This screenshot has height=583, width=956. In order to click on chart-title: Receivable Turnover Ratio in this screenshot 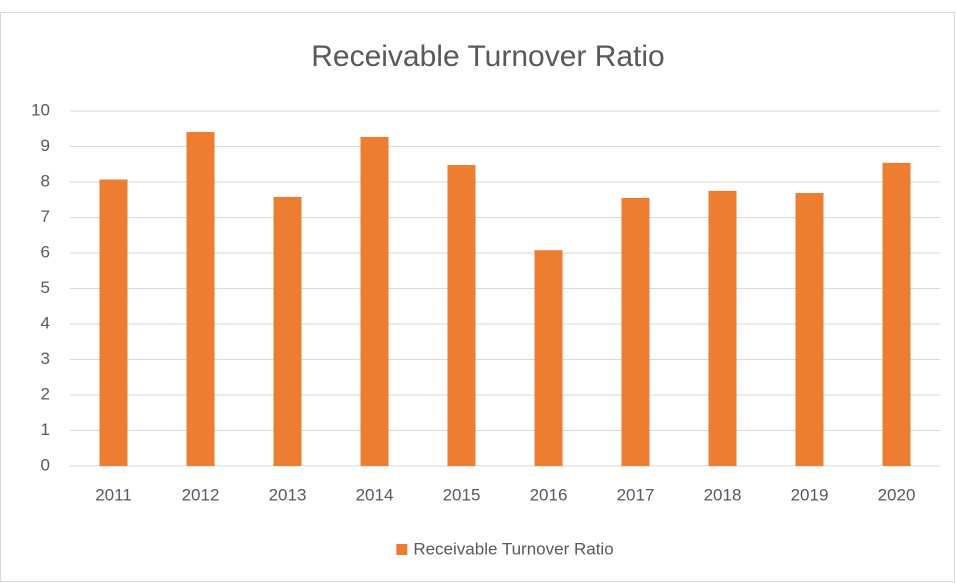, I will do `click(488, 56)`.